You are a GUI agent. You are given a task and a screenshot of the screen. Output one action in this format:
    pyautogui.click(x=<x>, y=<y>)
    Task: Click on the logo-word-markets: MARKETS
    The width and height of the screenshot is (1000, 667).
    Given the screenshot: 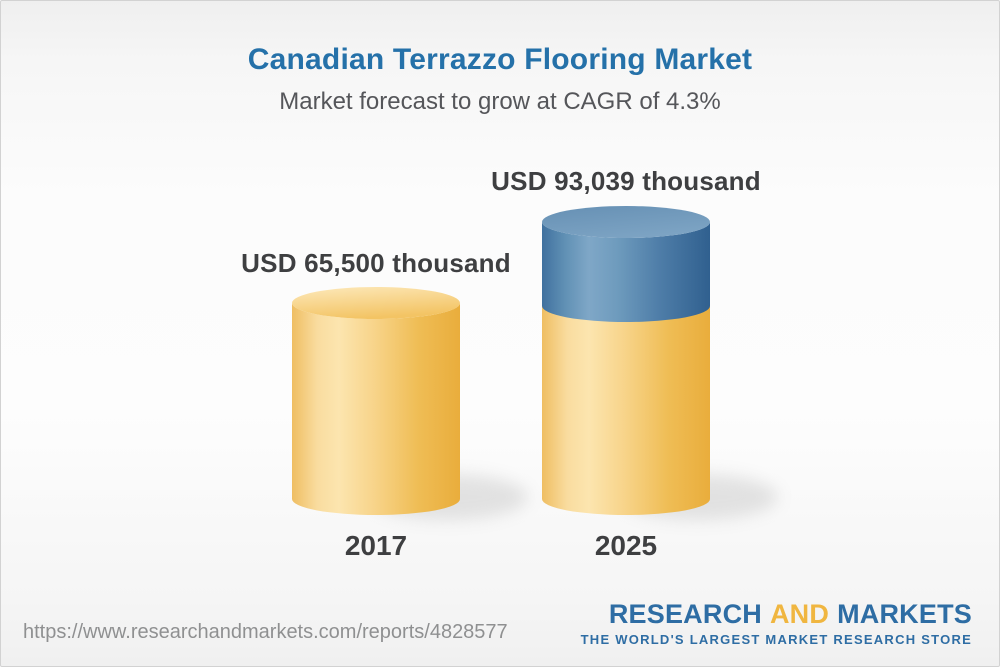 What is the action you would take?
    pyautogui.click(x=904, y=614)
    